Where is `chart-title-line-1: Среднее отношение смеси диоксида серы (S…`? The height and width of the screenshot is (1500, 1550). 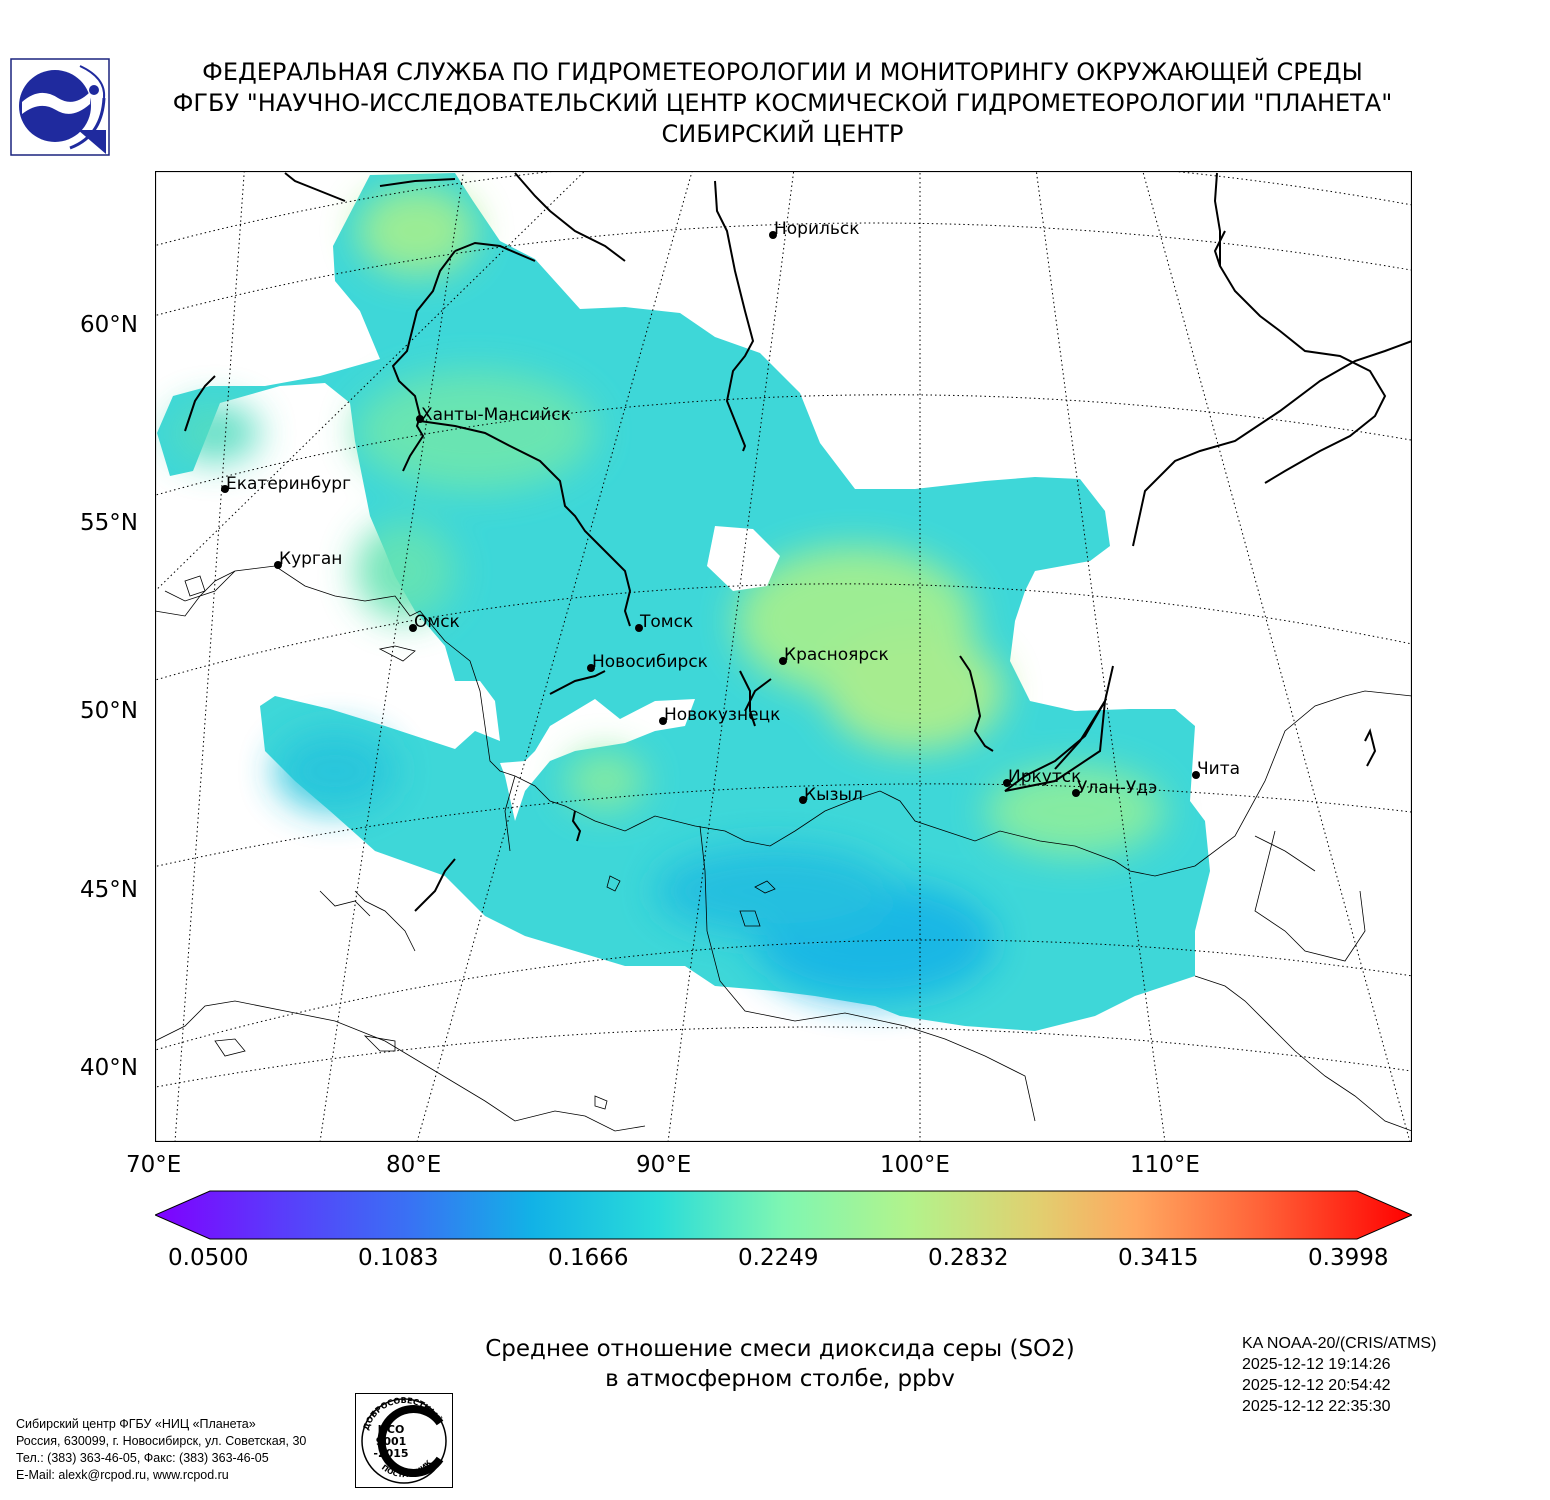
chart-title-line-1: Среднее отношение смеси диоксида серы (S… is located at coordinates (780, 1349).